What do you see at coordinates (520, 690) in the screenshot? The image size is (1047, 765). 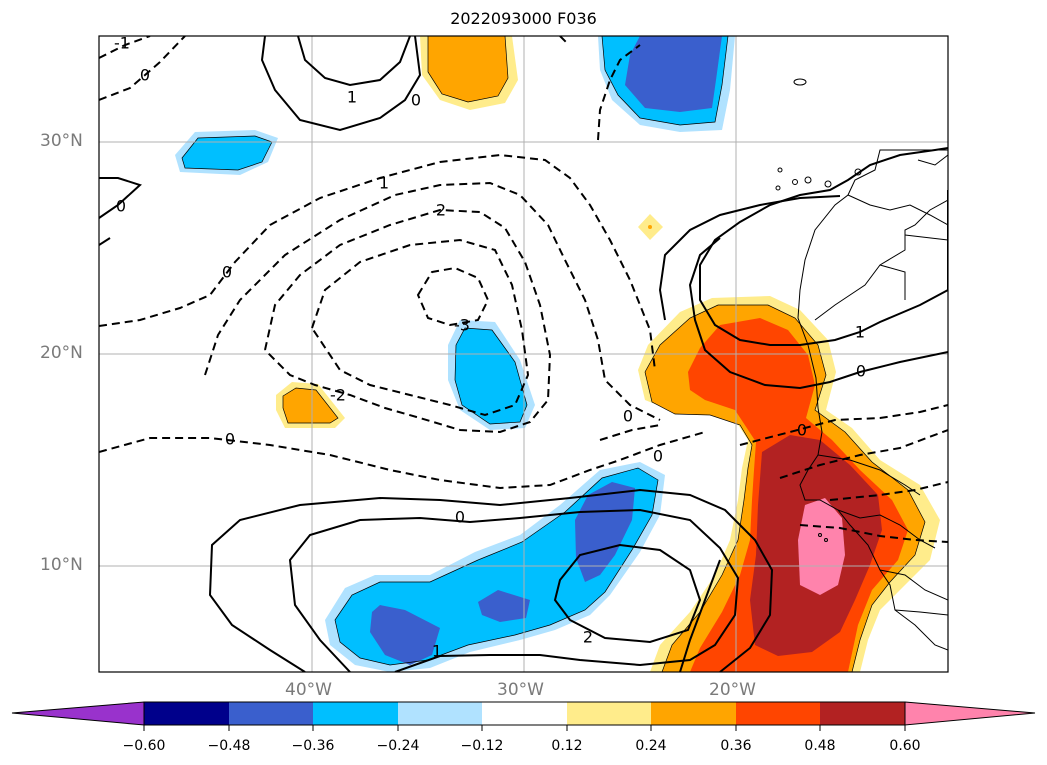 I see `lon-label-30w: 30°W` at bounding box center [520, 690].